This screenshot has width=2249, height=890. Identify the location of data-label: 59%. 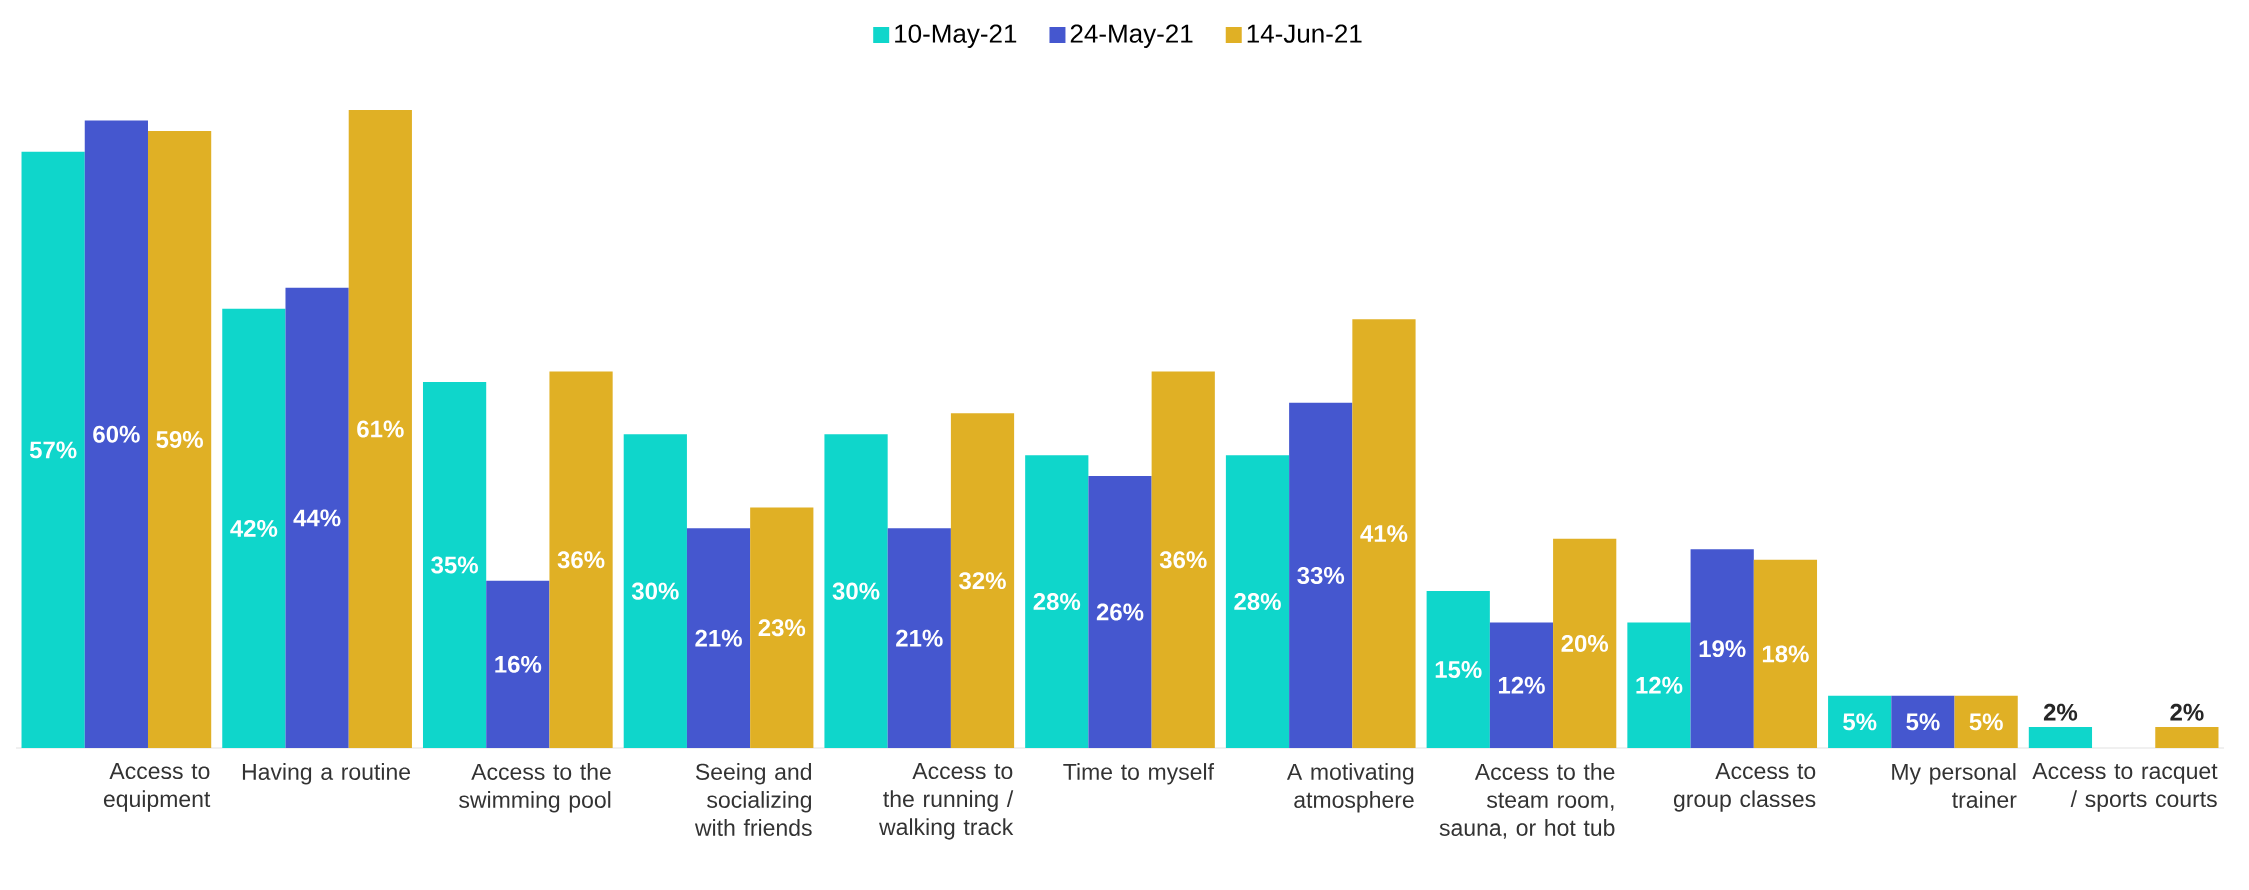
(179, 439).